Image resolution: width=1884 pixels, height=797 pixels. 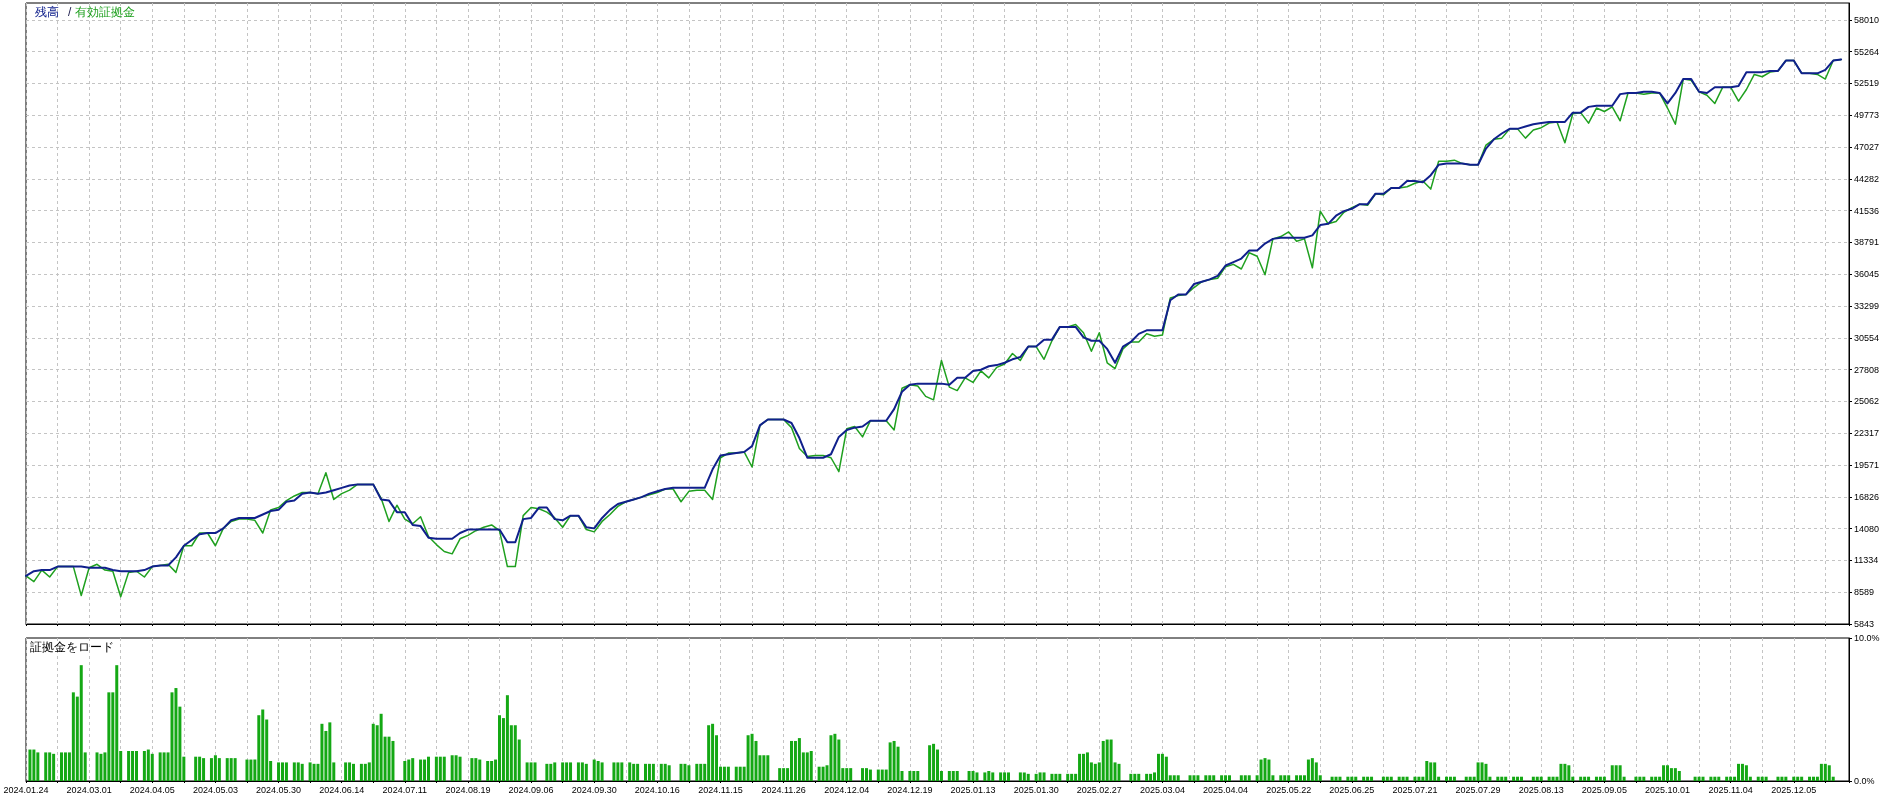 What do you see at coordinates (720, 789) in the screenshot?
I see `x-tick-label: 2024.11.15` at bounding box center [720, 789].